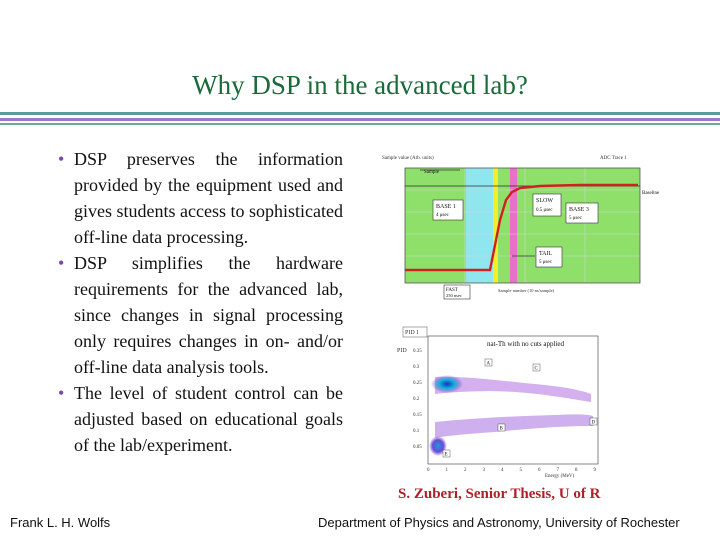  What do you see at coordinates (513, 225) in the screenshot?
I see `magenta-window` at bounding box center [513, 225].